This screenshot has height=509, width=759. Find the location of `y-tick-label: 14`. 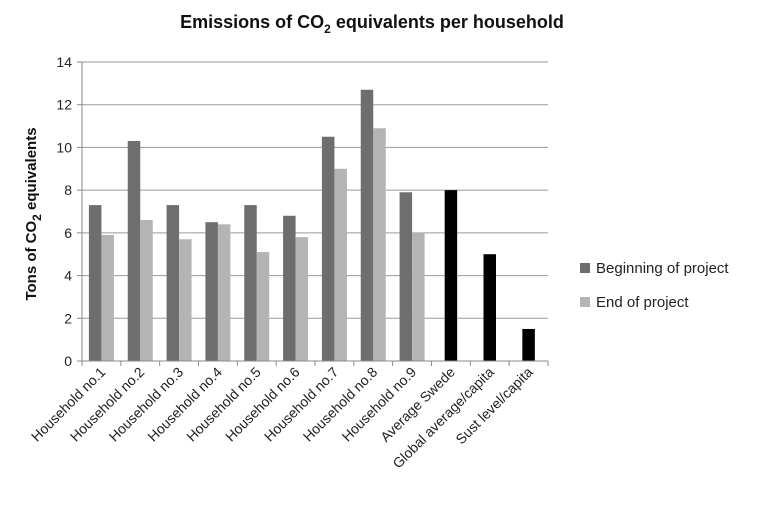

y-tick-label: 14 is located at coordinates (64, 62).